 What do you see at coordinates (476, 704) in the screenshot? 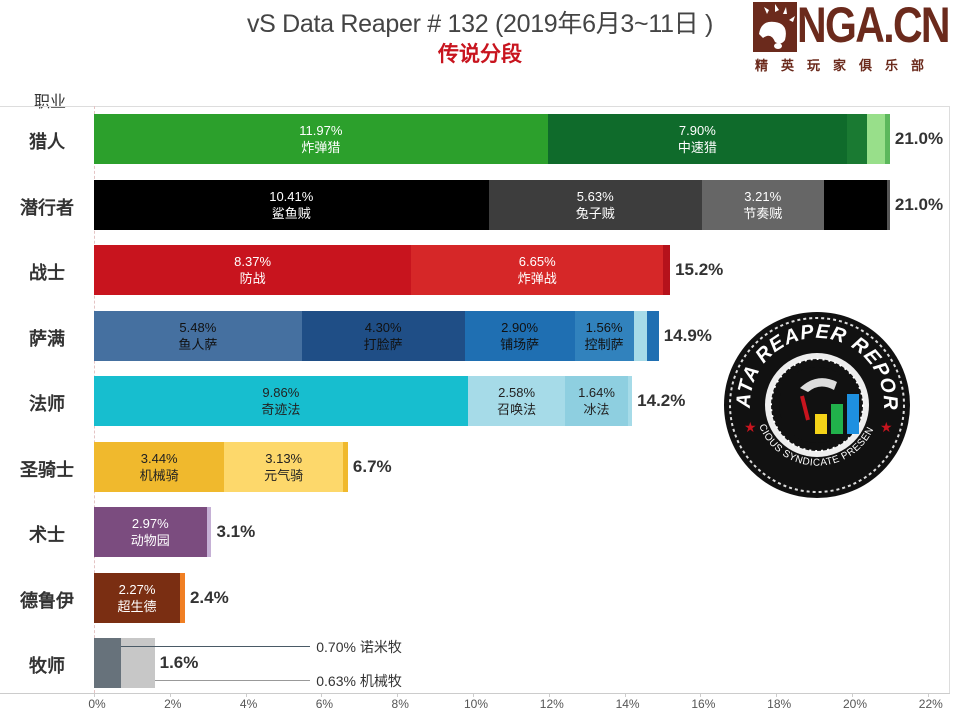
I see `x-tick-label: 10%` at bounding box center [476, 704].